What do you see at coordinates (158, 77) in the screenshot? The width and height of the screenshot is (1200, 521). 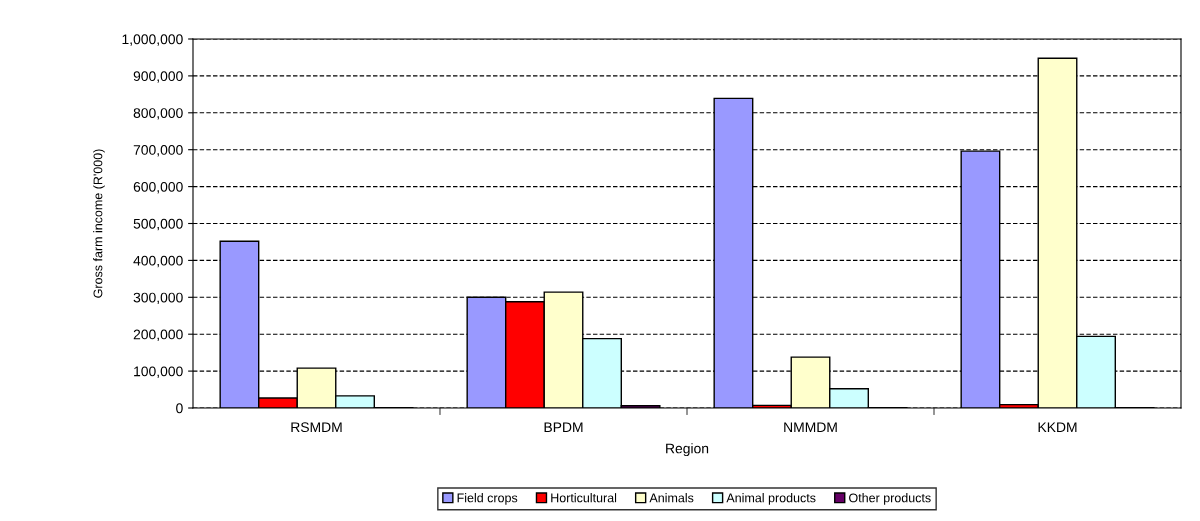 I see `y-tick-label: 900,000` at bounding box center [158, 77].